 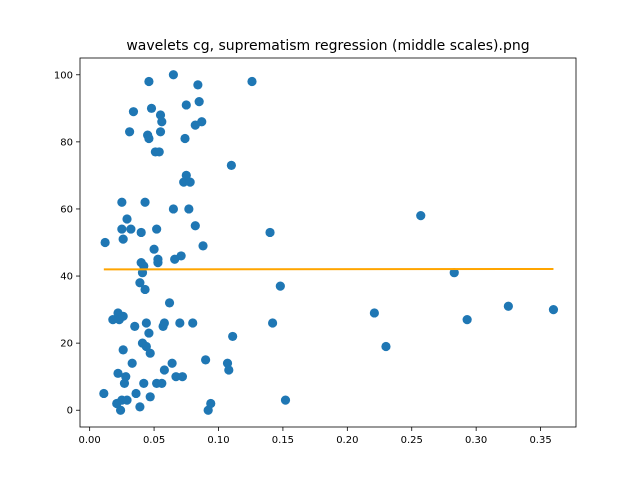 What do you see at coordinates (283, 440) in the screenshot?
I see `x-tick-label: 0.15` at bounding box center [283, 440].